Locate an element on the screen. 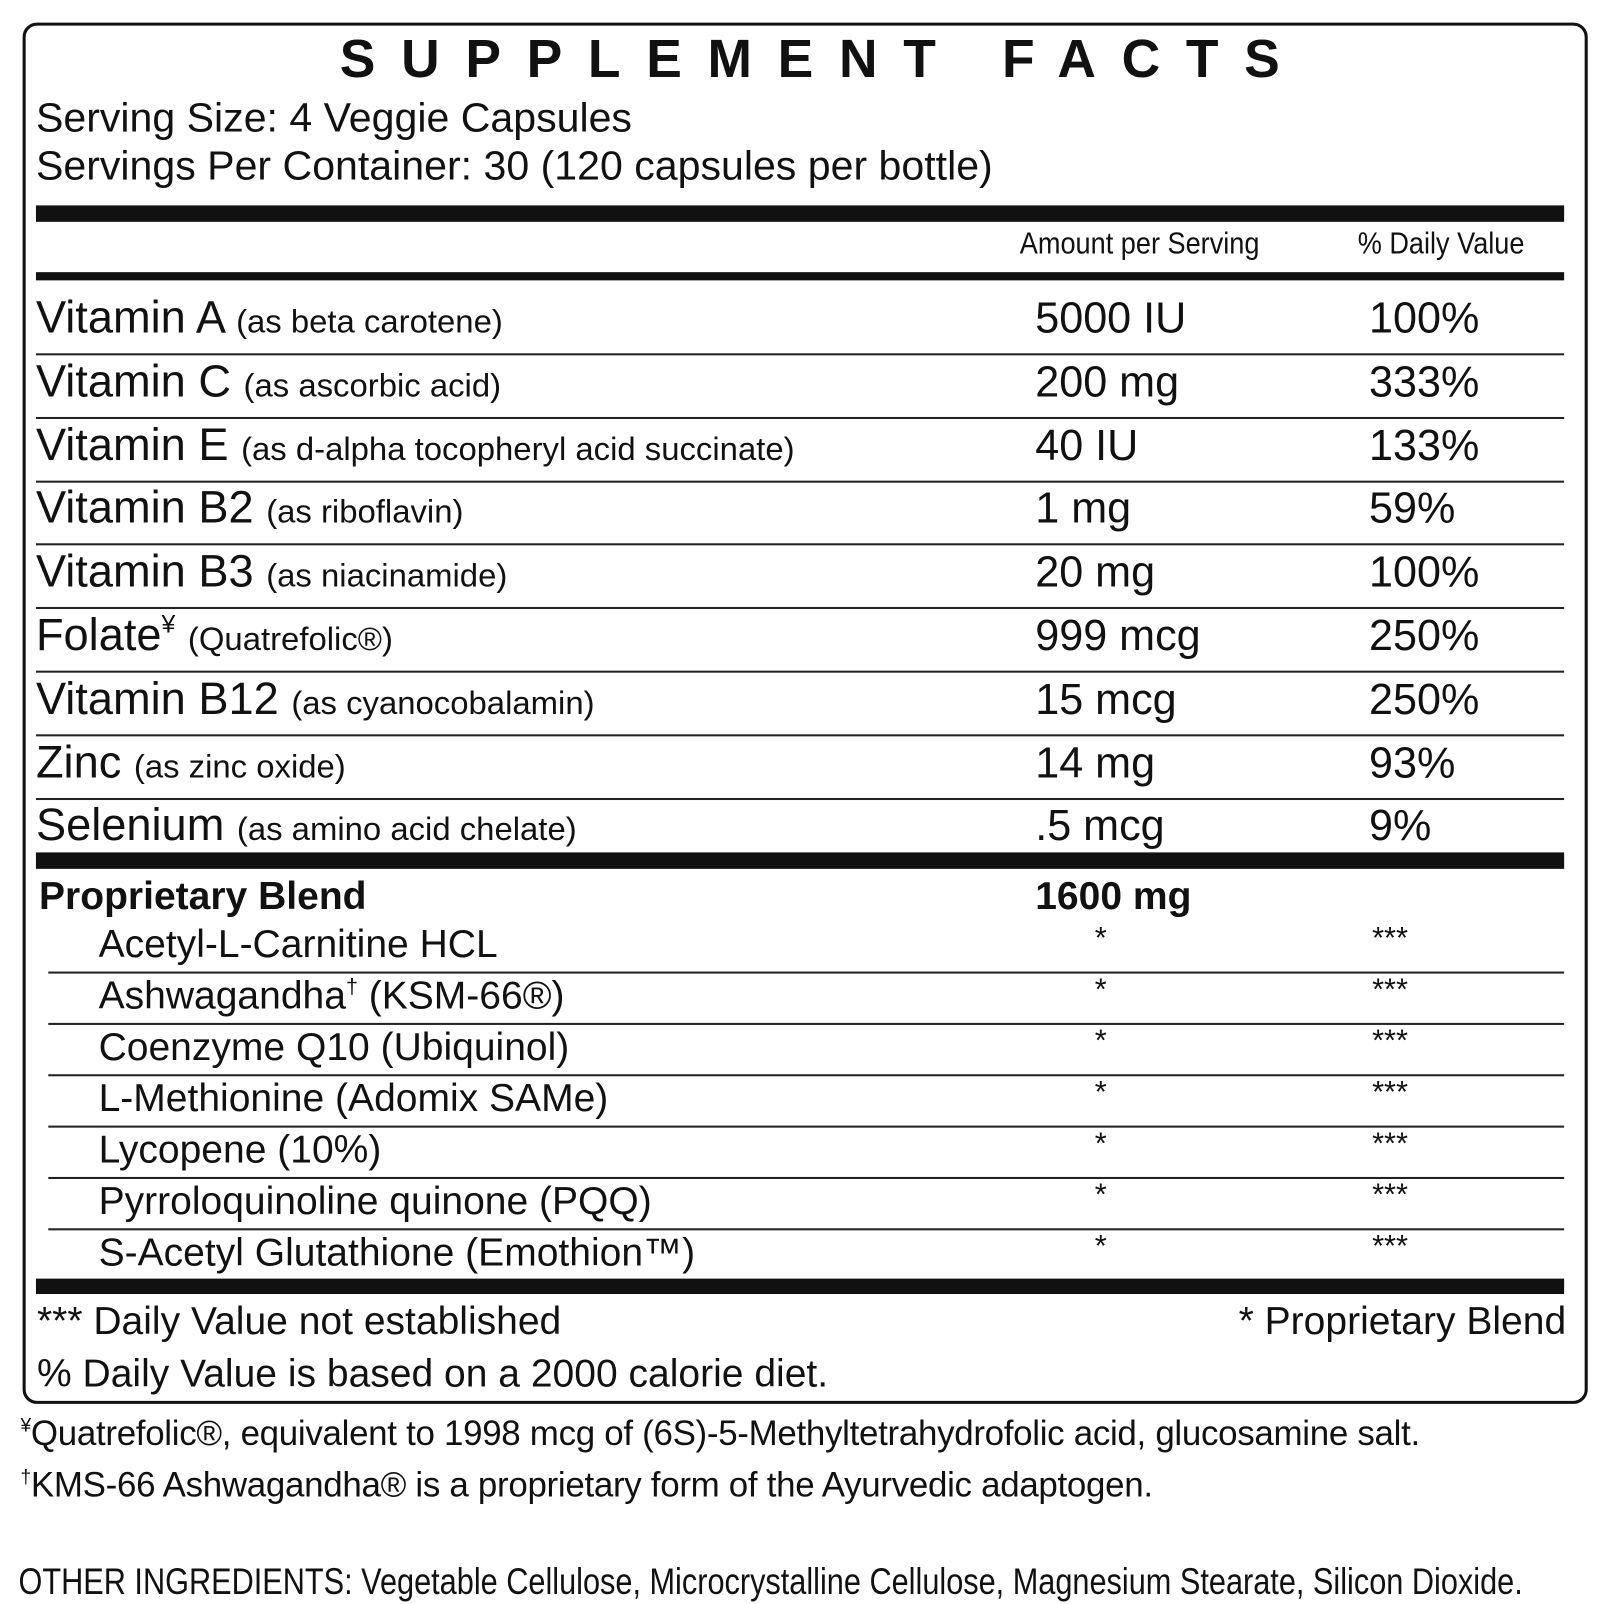 The height and width of the screenshot is (1604, 1602). daily-value: 59% is located at coordinates (1412, 508).